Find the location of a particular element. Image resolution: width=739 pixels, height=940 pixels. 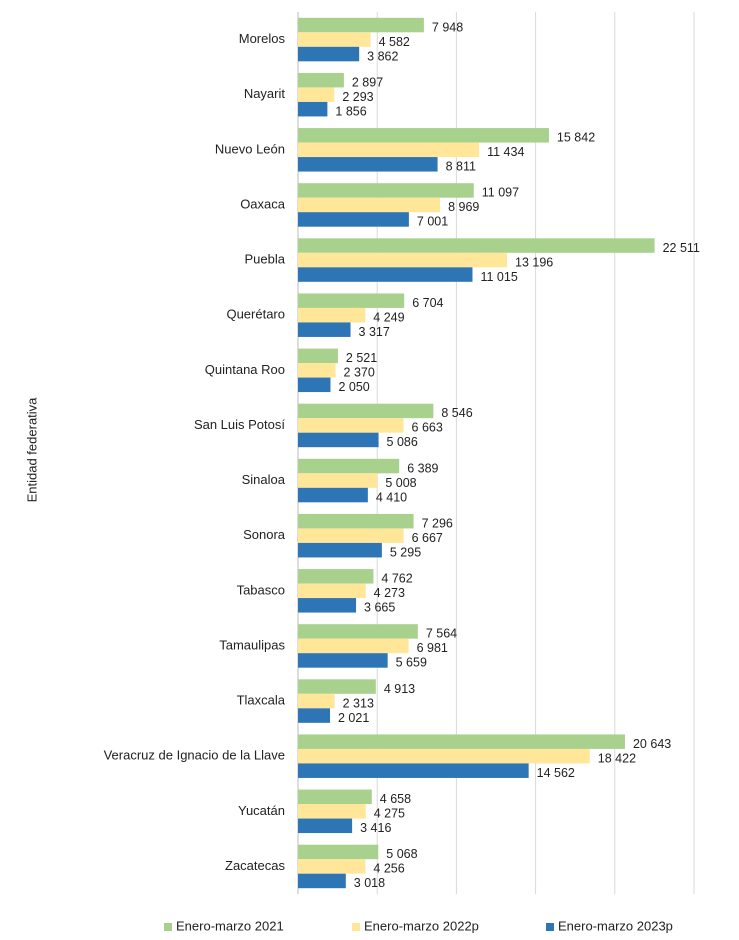

value-label: 3 416 is located at coordinates (375, 828).